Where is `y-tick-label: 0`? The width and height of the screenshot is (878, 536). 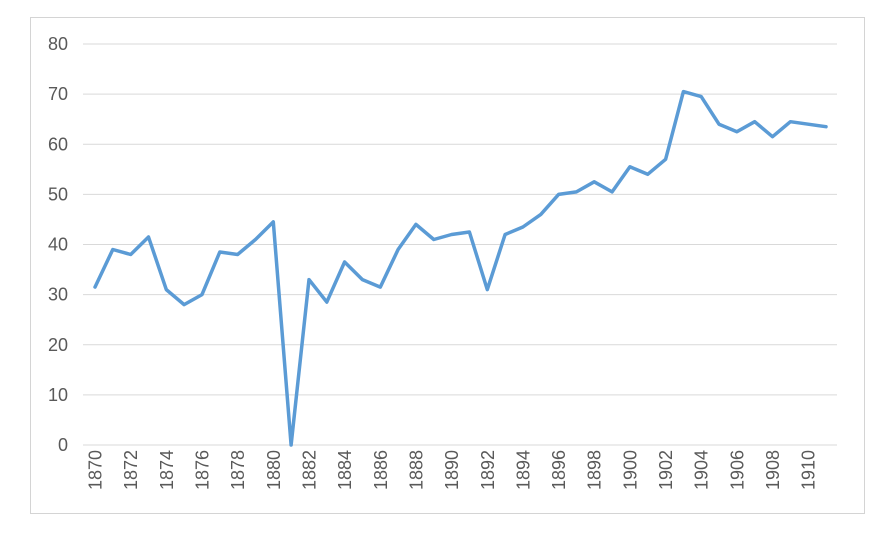
y-tick-label: 0 is located at coordinates (63, 445).